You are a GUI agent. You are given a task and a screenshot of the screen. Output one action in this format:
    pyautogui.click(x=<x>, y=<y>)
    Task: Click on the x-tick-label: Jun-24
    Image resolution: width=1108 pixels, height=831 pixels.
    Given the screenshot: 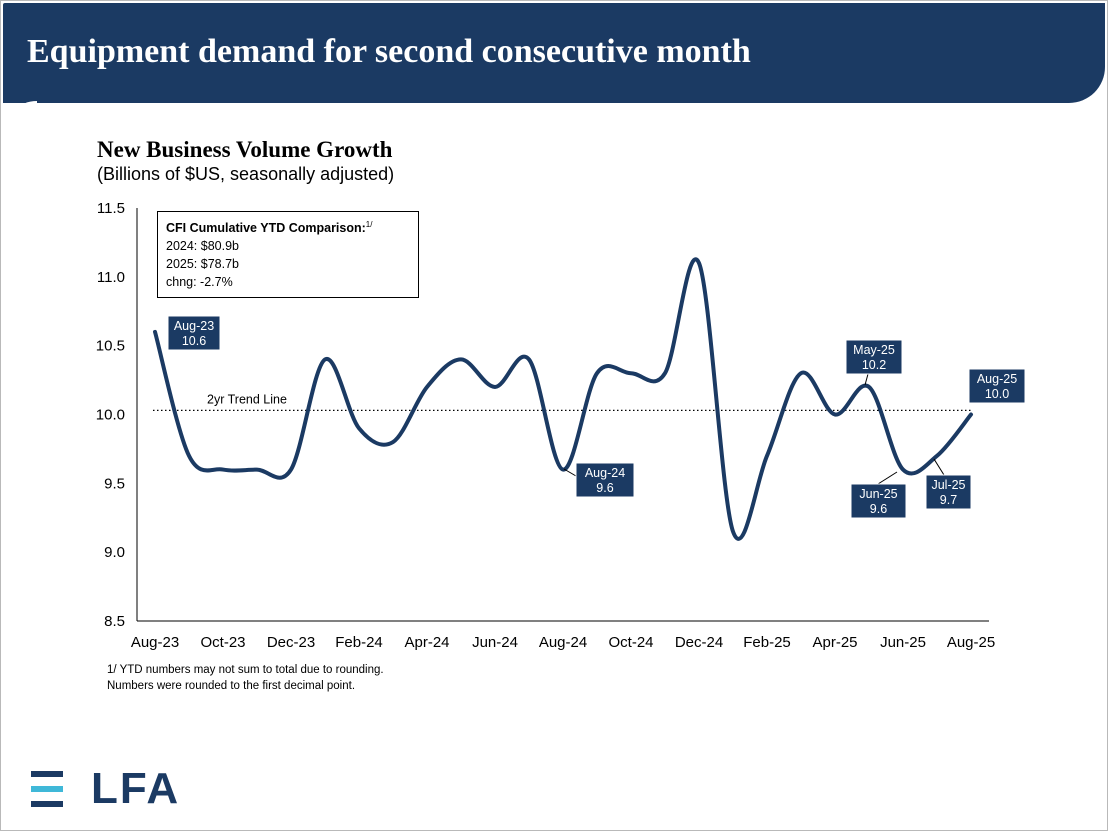 What is the action you would take?
    pyautogui.click(x=495, y=642)
    